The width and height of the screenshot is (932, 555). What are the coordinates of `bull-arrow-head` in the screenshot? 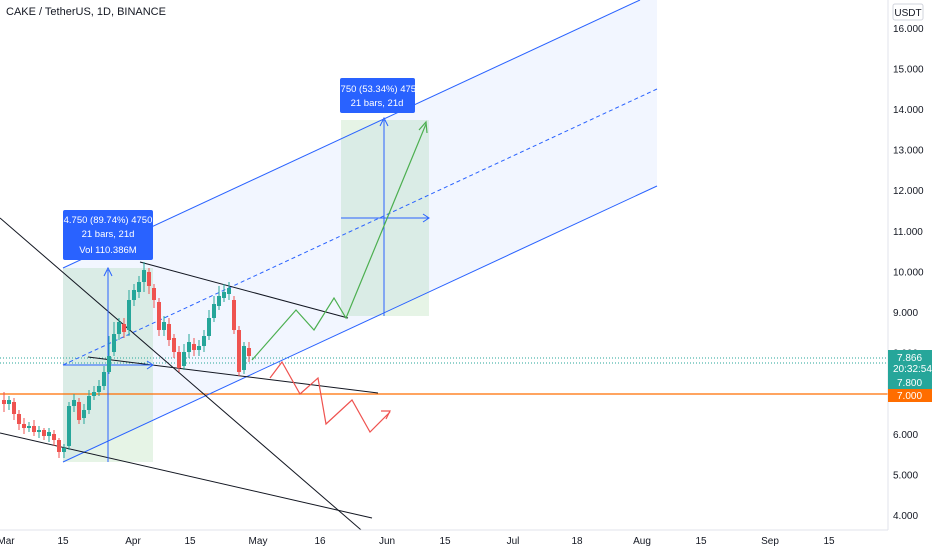 It's located at (423, 127).